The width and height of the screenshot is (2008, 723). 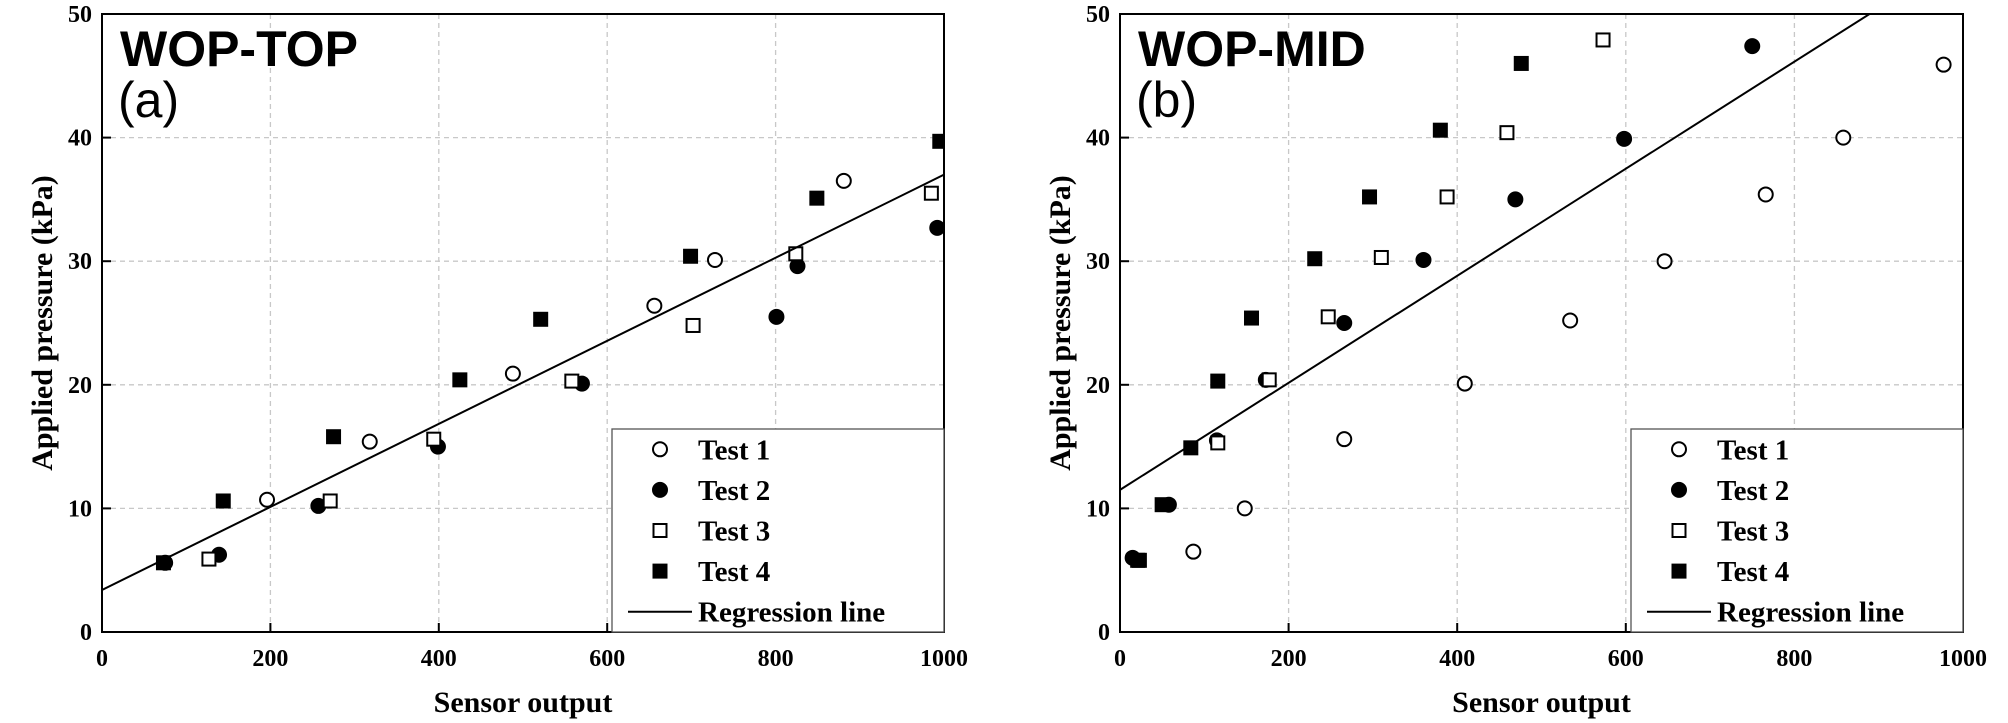 What do you see at coordinates (778, 530) in the screenshot?
I see `legend: Test 1 Test 2 Test 3 Test 4 Regression line` at bounding box center [778, 530].